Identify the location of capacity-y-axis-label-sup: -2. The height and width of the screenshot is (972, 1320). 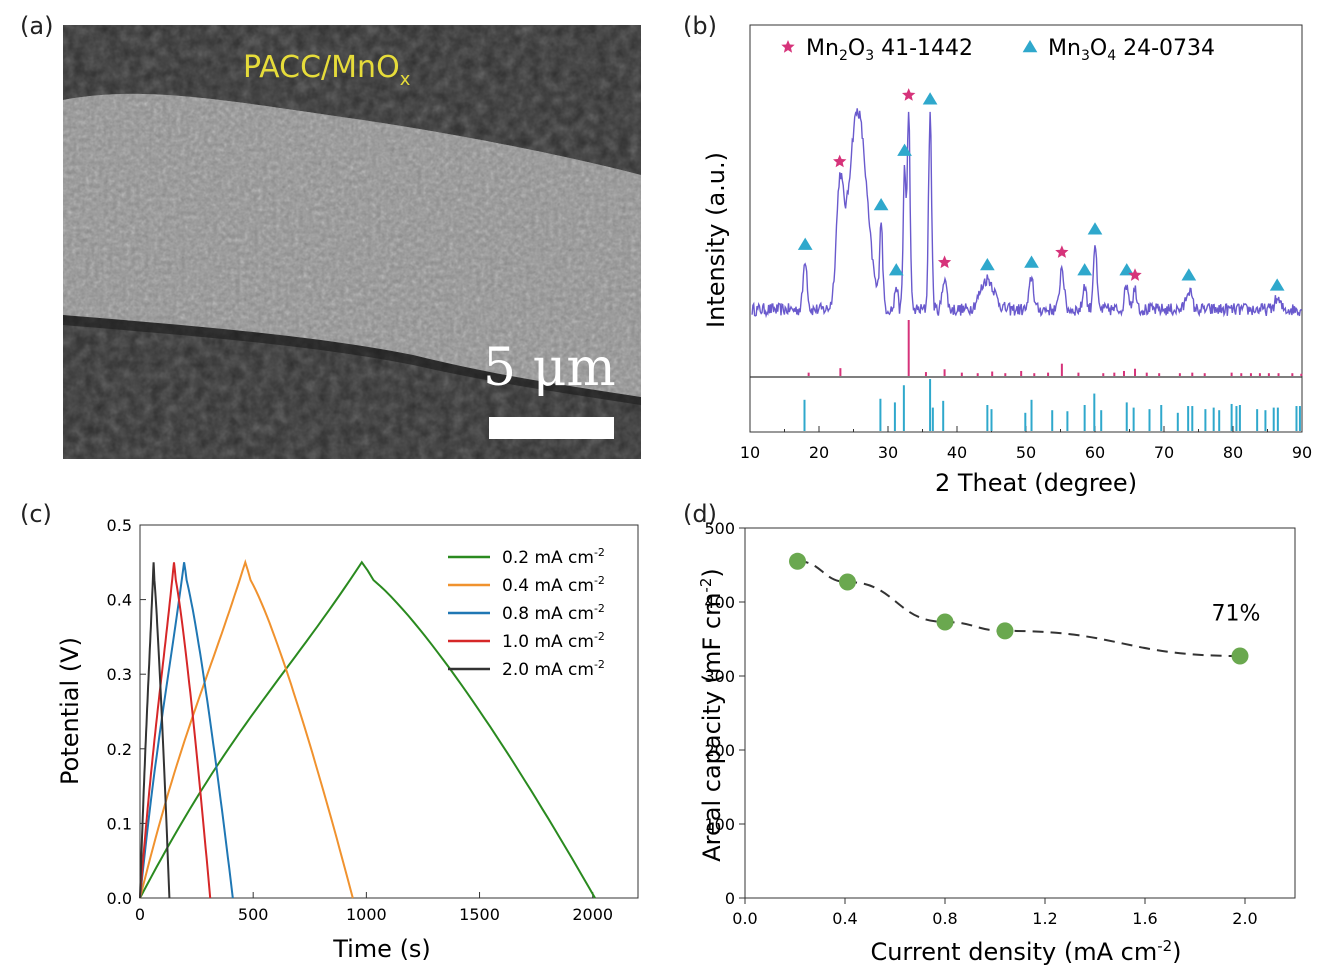
(706, 585).